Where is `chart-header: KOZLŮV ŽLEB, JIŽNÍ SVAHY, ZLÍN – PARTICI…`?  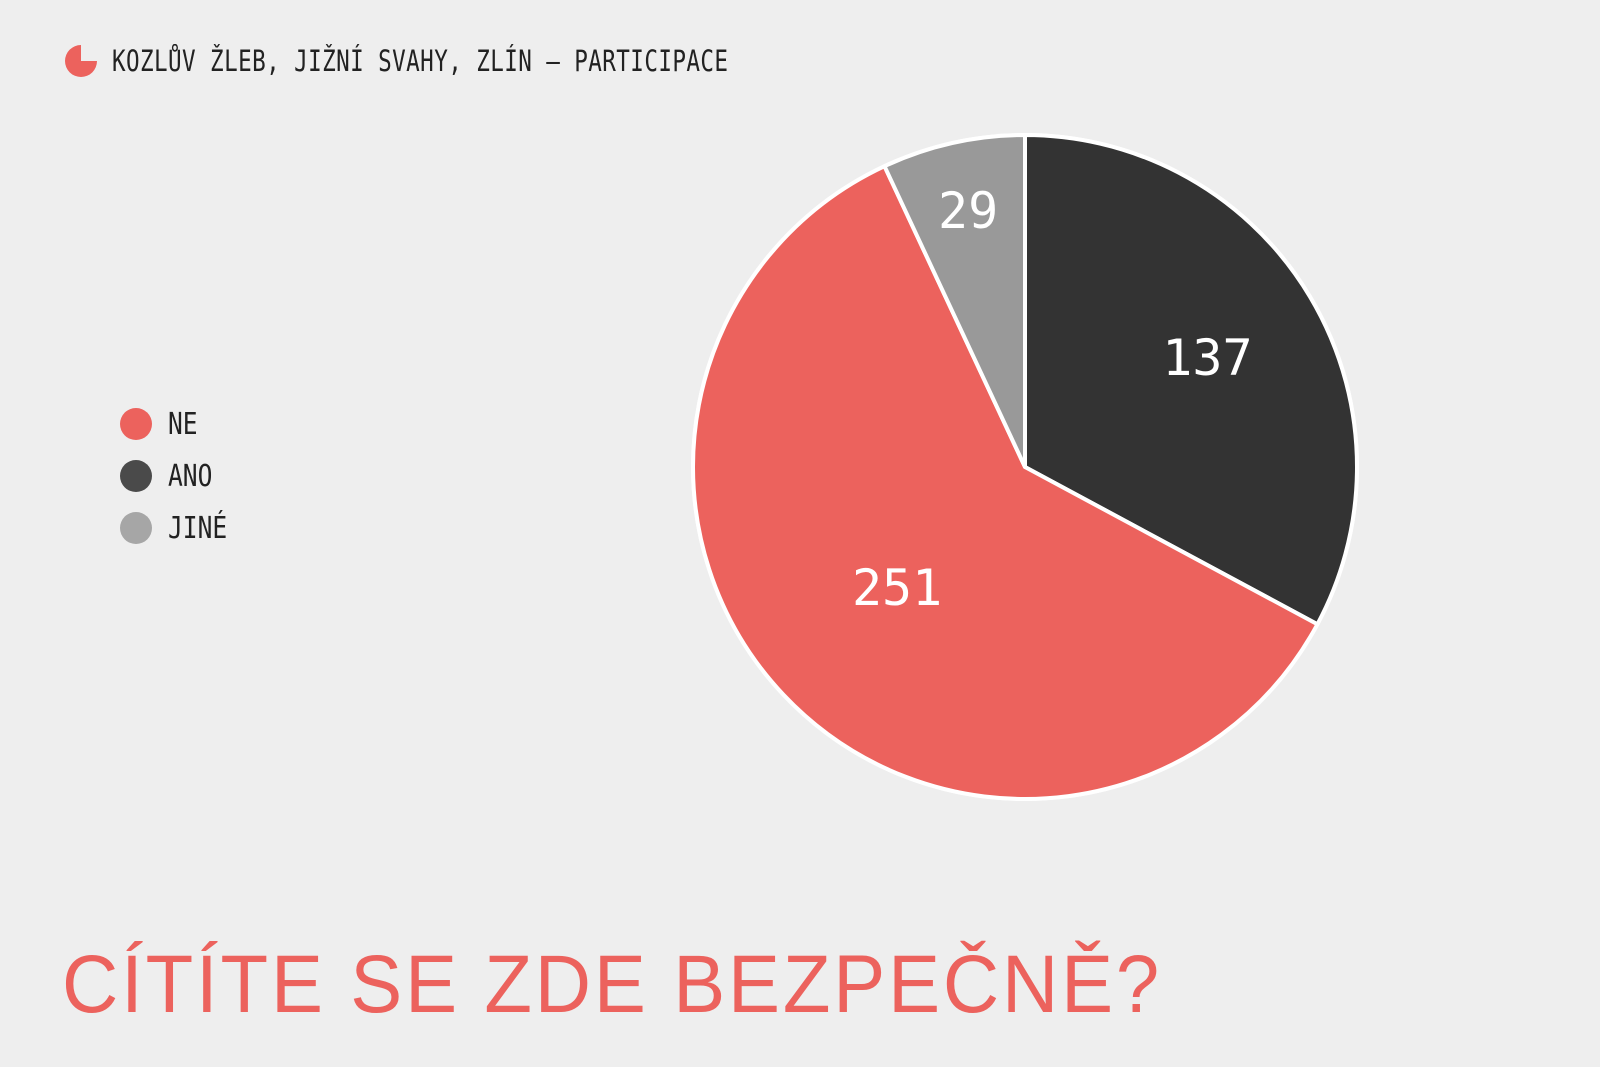
chart-header: KOZLŮV ŽLEB, JIŽNÍ SVAHY, ZLÍN – PARTICI… is located at coordinates (483, 61).